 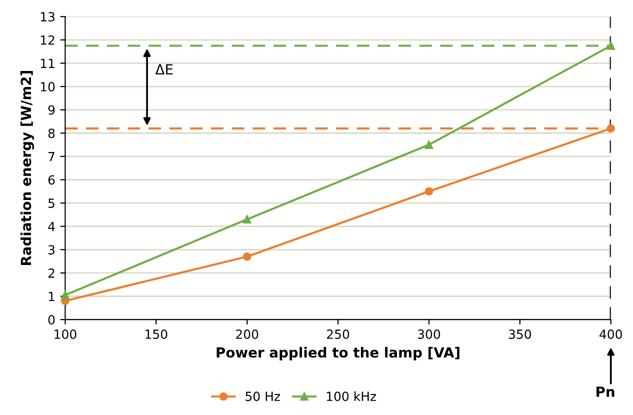 I want to click on annotation: ΔE, so click(x=164, y=69).